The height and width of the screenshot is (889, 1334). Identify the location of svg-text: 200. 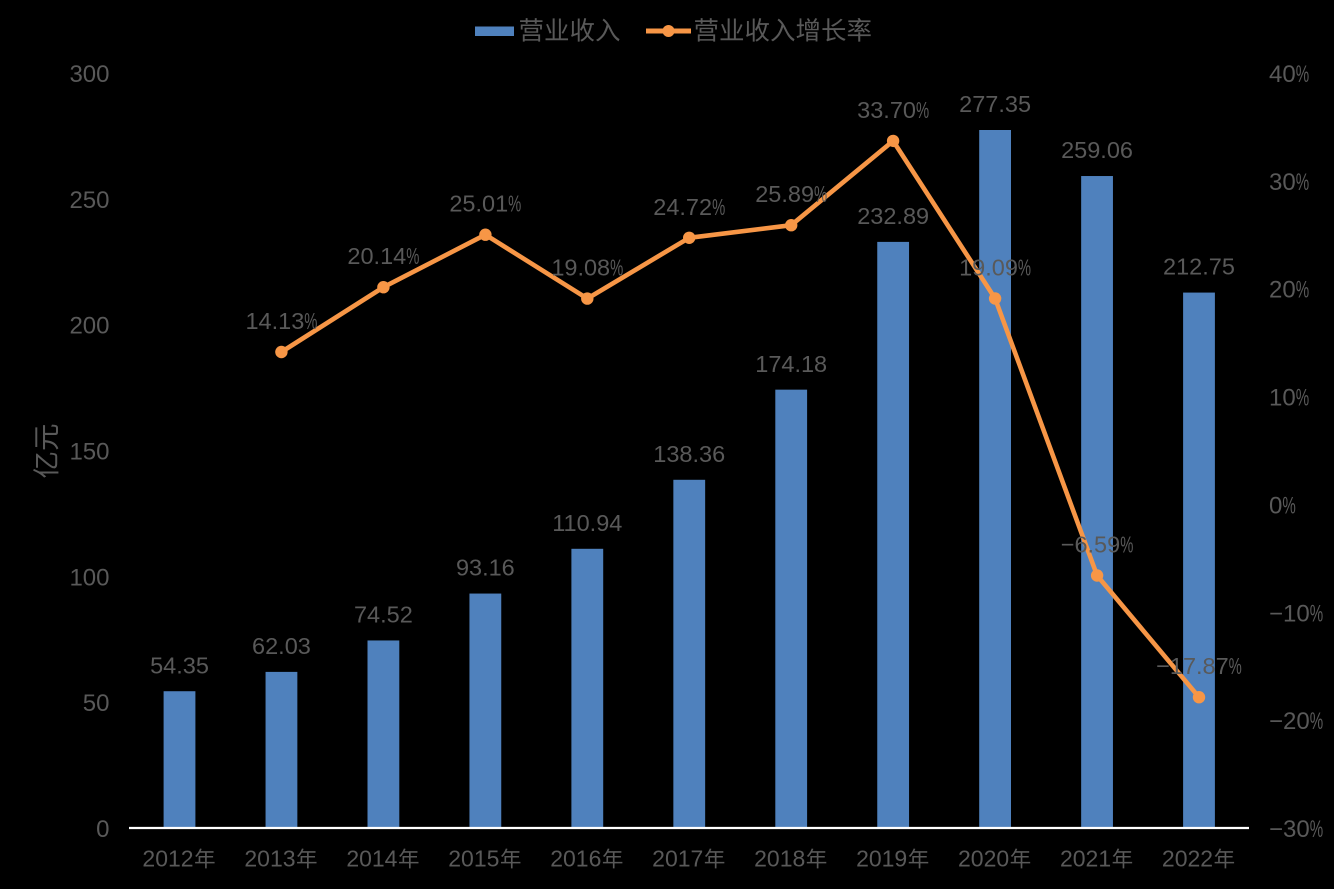
(89, 326).